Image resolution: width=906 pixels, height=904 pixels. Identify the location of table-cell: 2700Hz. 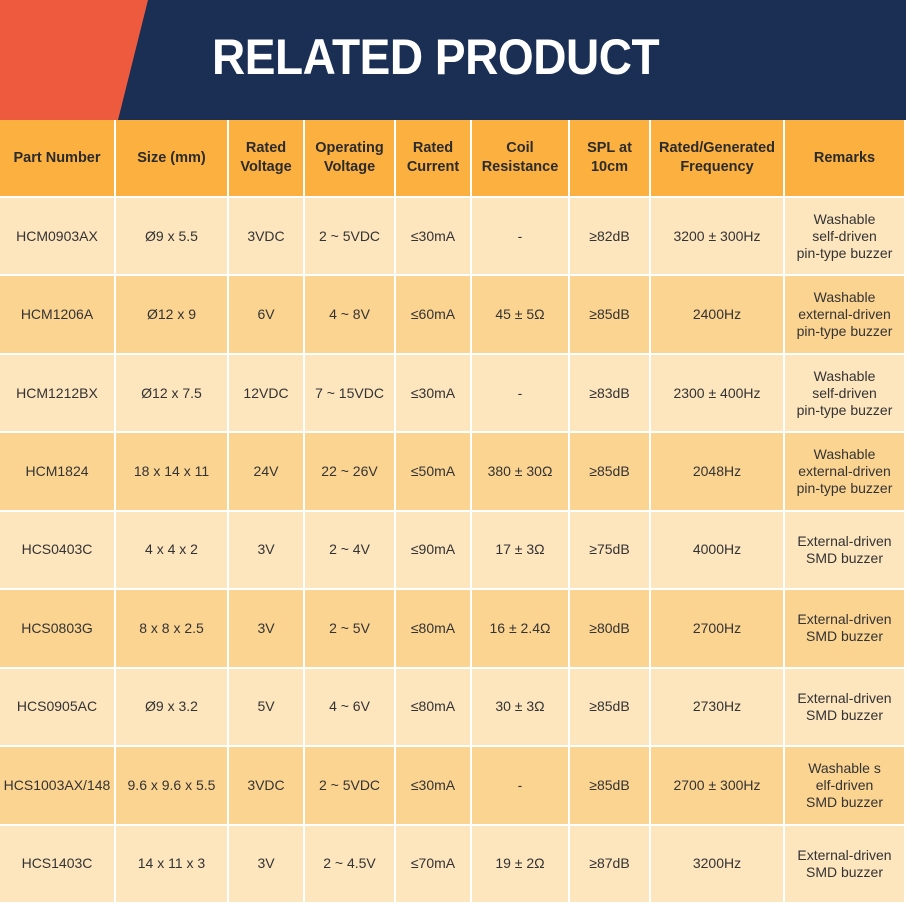
(718, 629).